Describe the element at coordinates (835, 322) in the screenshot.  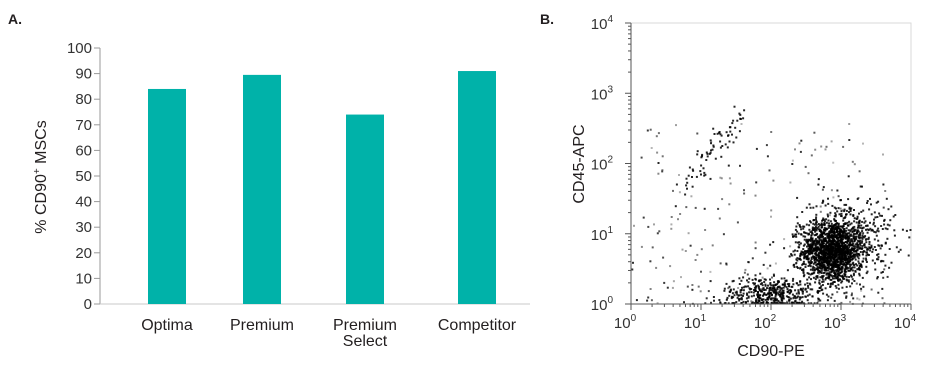
I see `x-tick-label: 10³` at that location.